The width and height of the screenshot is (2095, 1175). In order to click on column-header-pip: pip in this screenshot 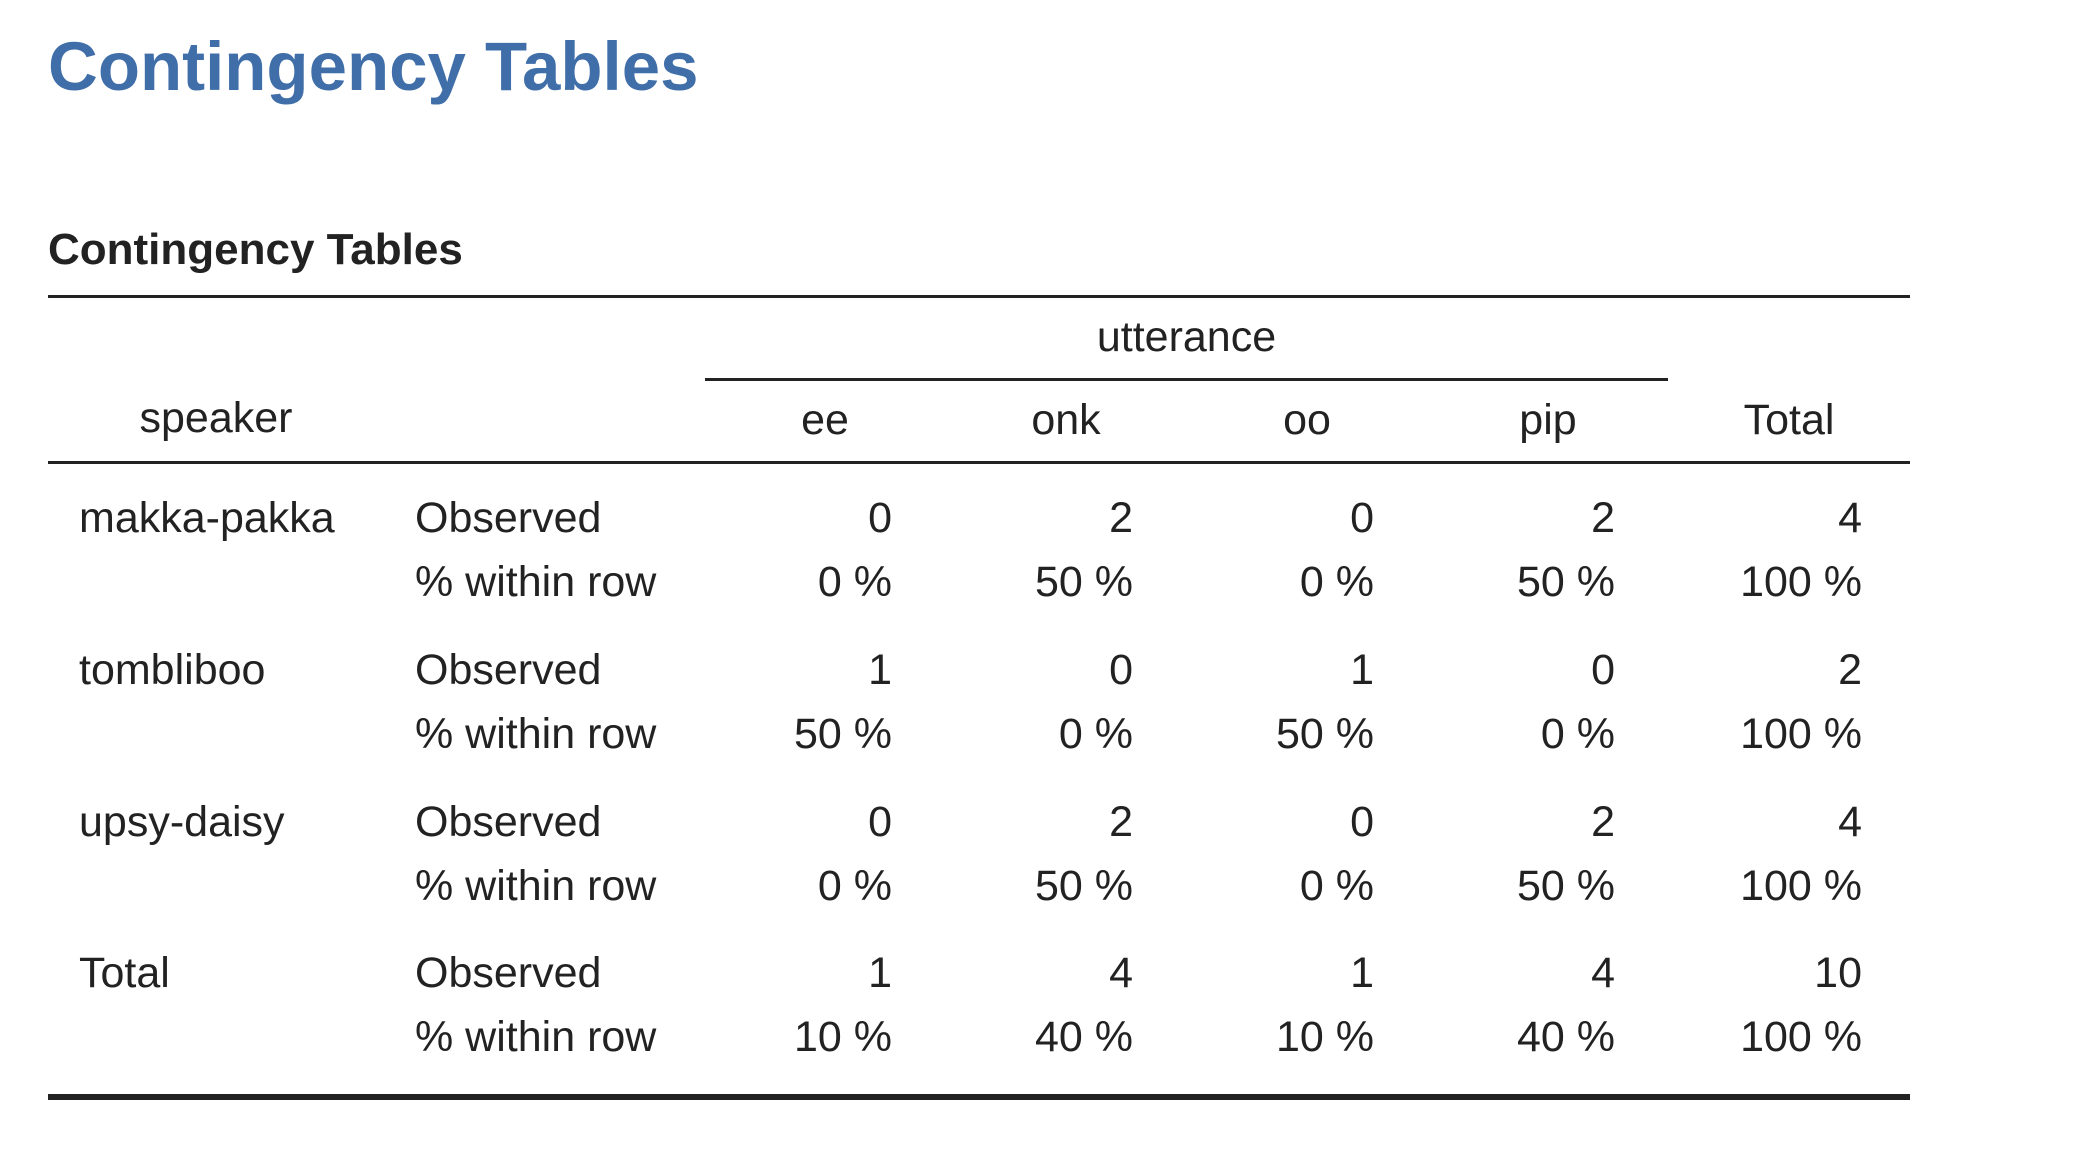, I will do `click(1548, 420)`.